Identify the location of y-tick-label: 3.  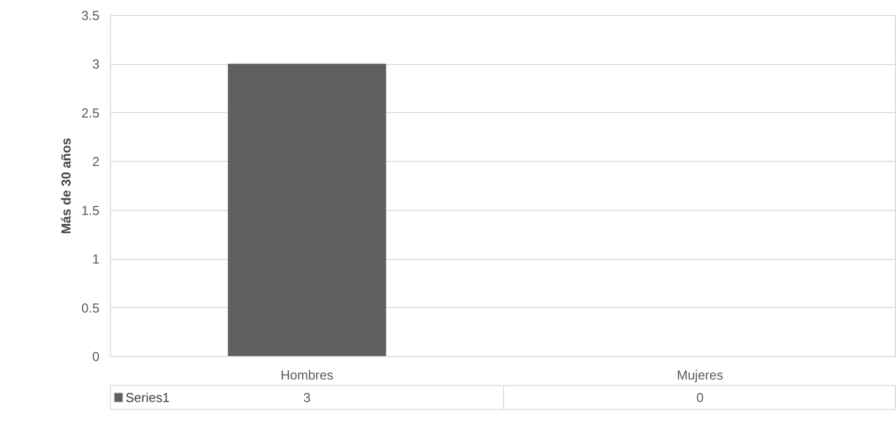
(96, 64).